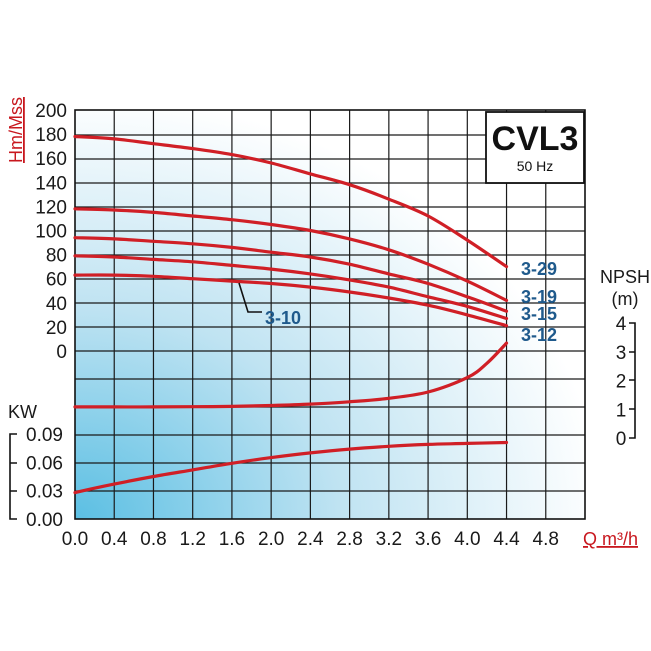 This screenshot has height=651, width=651. I want to click on power-curve, so click(291, 467).